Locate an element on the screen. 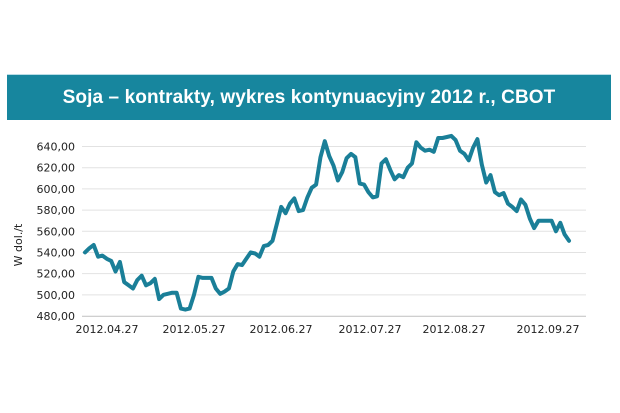 The height and width of the screenshot is (413, 620). x-tick-label: 2012.09.27 is located at coordinates (548, 329).